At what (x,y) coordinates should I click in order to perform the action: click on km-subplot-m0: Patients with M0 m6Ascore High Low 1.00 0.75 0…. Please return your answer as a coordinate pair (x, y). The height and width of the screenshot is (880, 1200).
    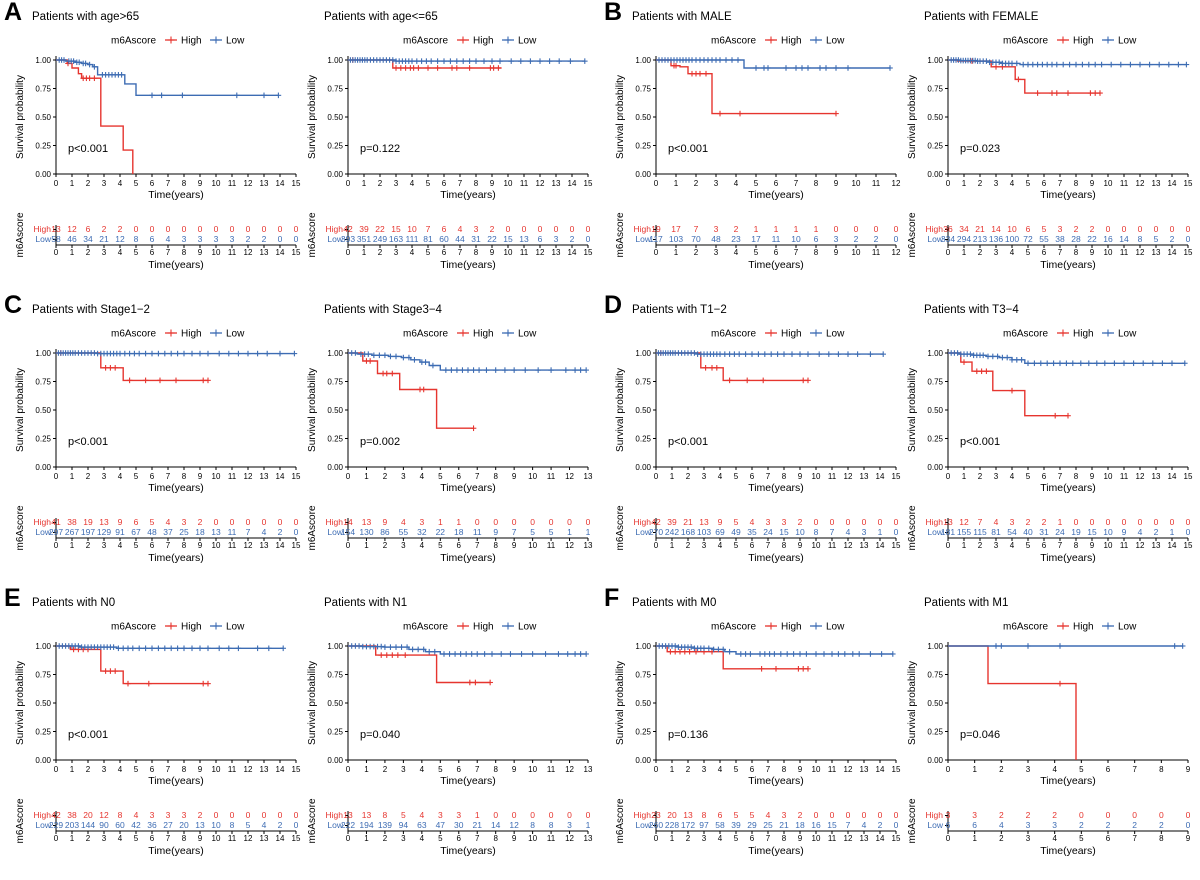
    Looking at the image, I should click on (758, 732).